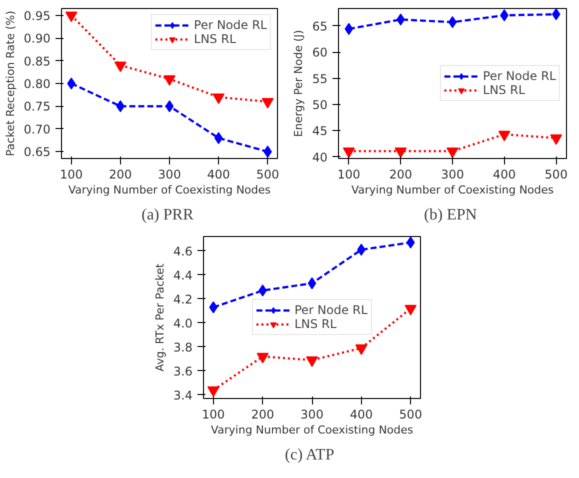  I want to click on y-tick-label: 3.6, so click(183, 371).